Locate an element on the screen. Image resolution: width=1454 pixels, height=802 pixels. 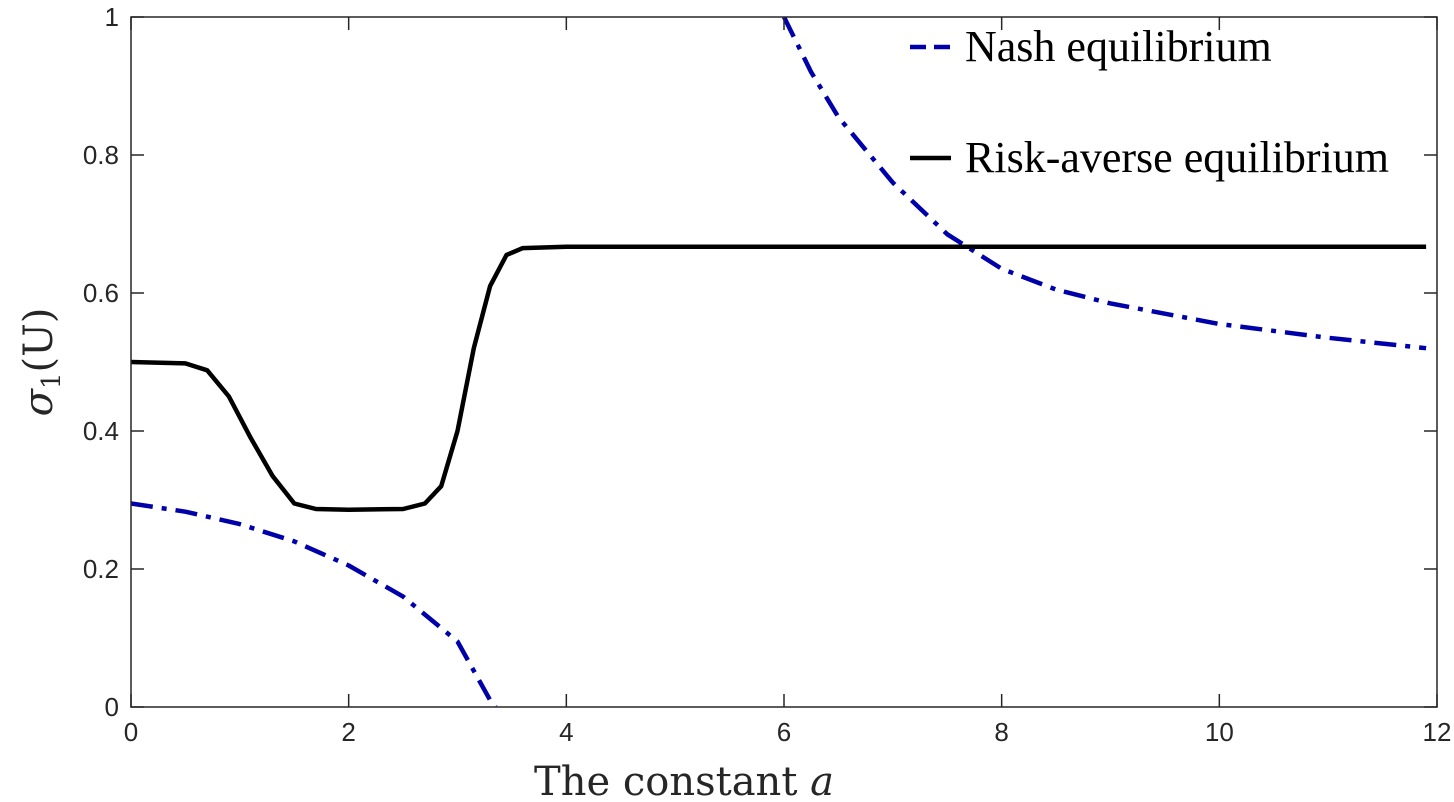
y-tick-label: 0.8 is located at coordinates (101, 155).